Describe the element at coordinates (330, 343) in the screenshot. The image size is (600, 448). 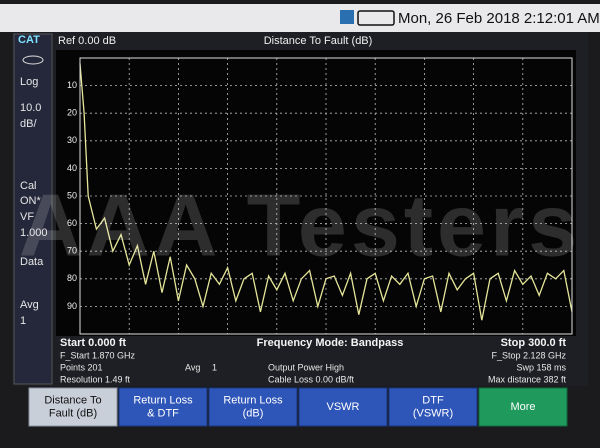
I see `mode-label: Frequency Mode: Bandpass` at that location.